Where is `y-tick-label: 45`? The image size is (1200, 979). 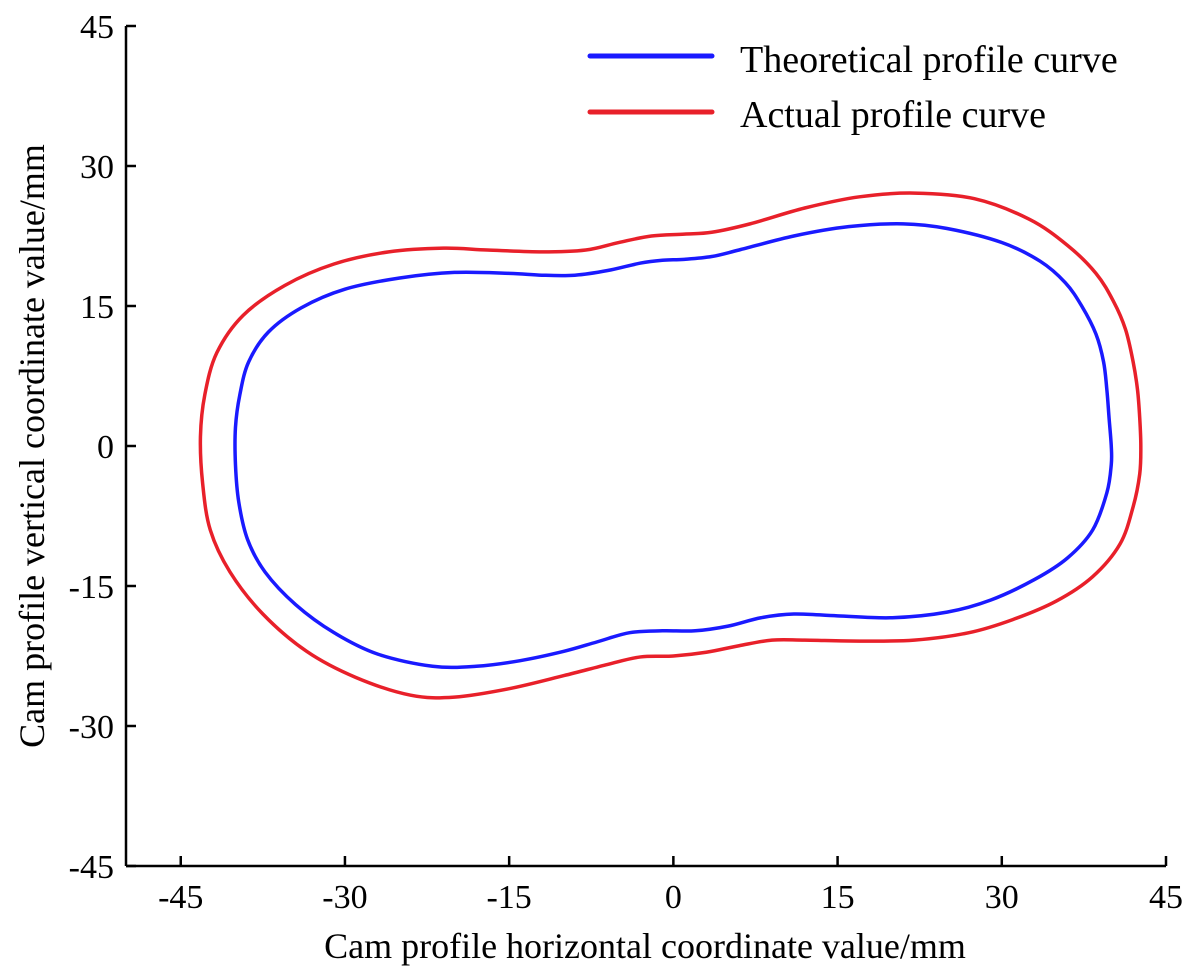
y-tick-label: 45 is located at coordinates (97, 27).